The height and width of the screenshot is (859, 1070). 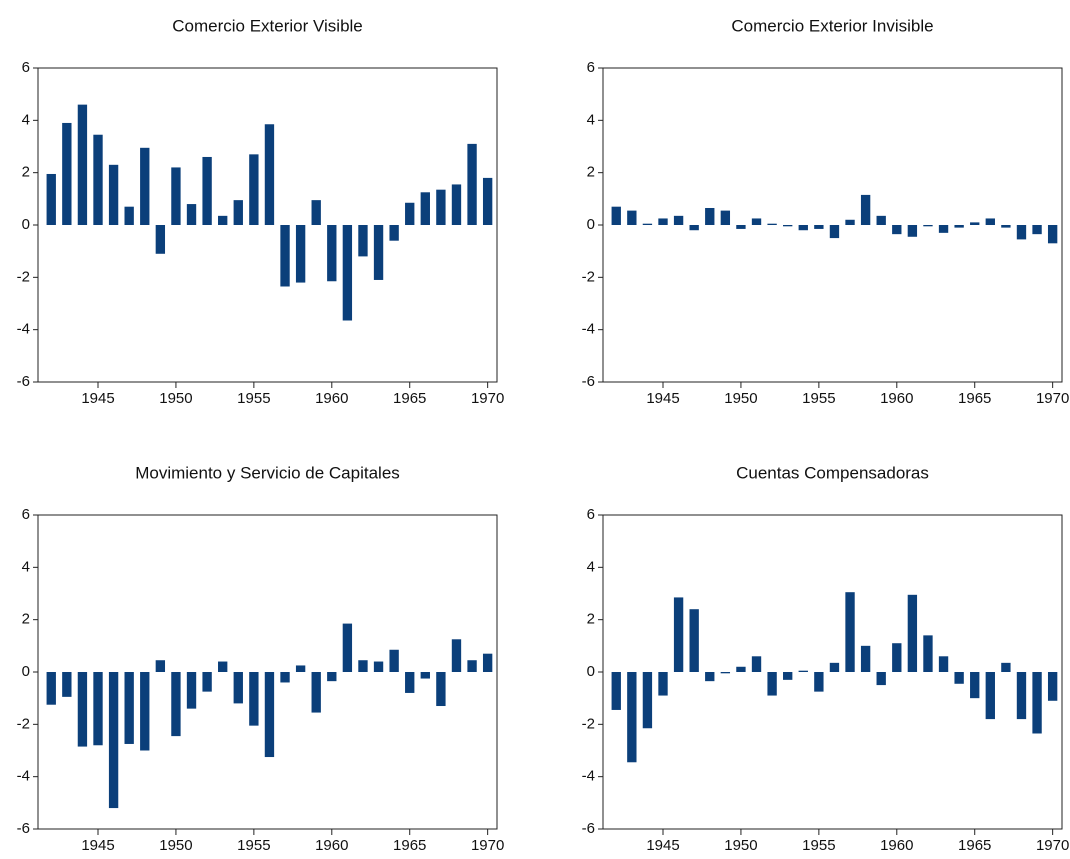 What do you see at coordinates (267, 472) in the screenshot?
I see `chart-title: Movimiento y Servicio de Capitales` at bounding box center [267, 472].